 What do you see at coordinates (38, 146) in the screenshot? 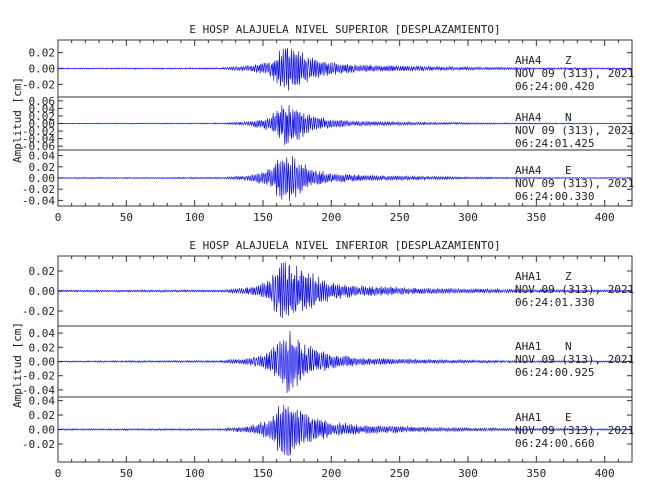
I see `y-tick-label: -0.06` at bounding box center [38, 146].